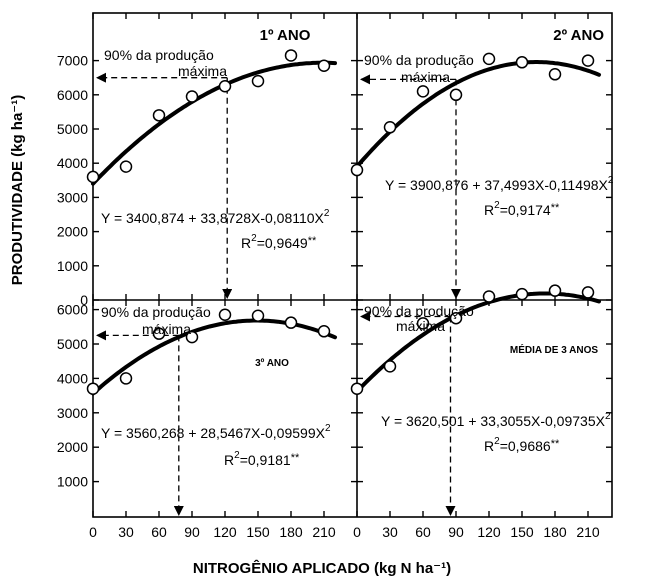 The height and width of the screenshot is (579, 645). Describe the element at coordinates (285, 35) in the screenshot. I see `panel-title: 1º ANO` at that location.